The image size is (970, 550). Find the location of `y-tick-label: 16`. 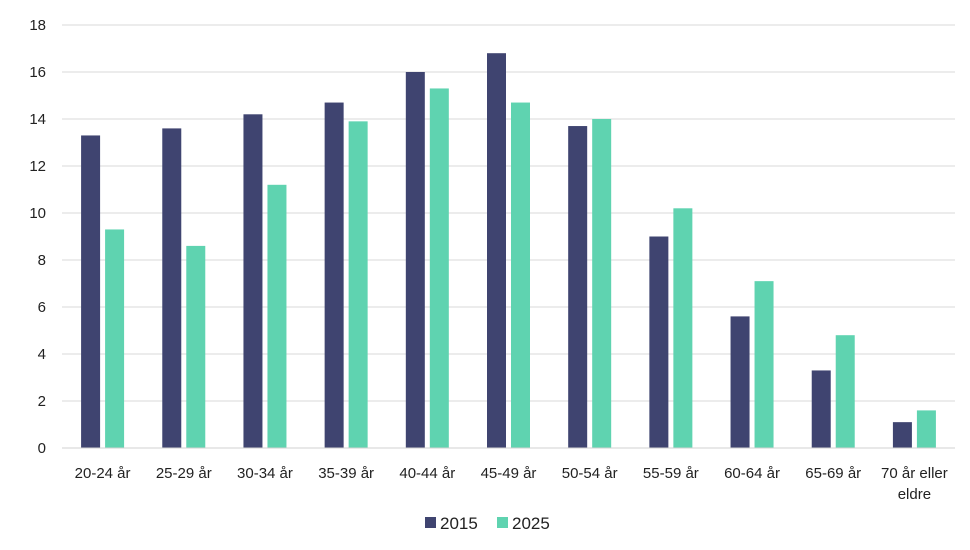

y-tick-label: 16 is located at coordinates (37, 72).